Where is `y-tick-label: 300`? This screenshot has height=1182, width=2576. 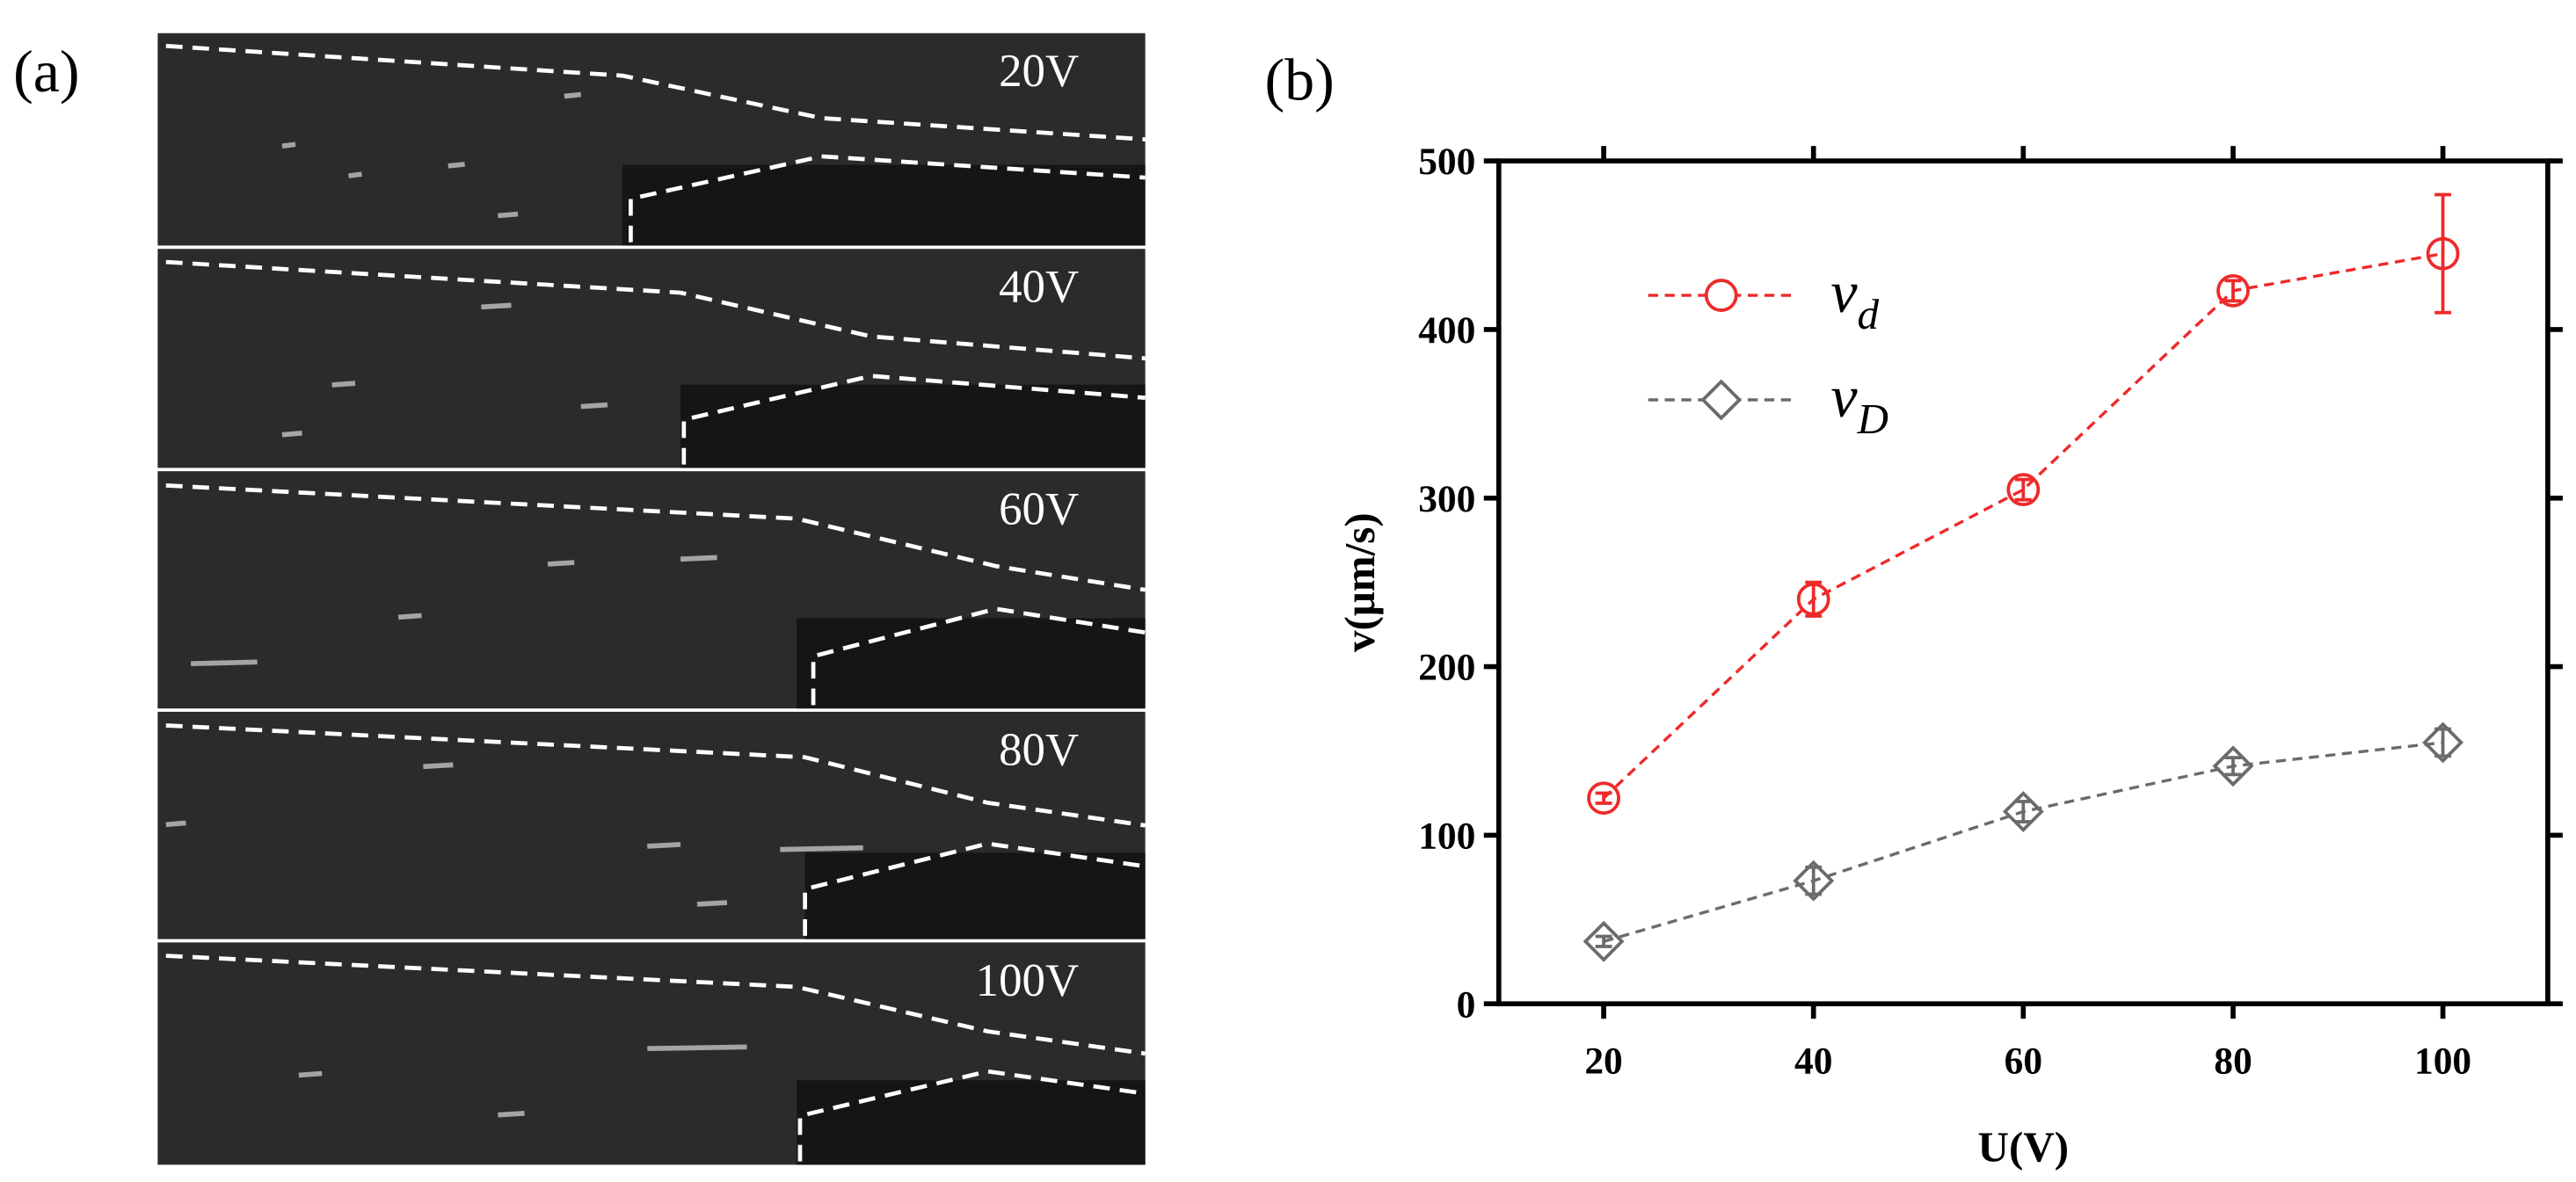 y-tick-label: 300 is located at coordinates (1446, 499).